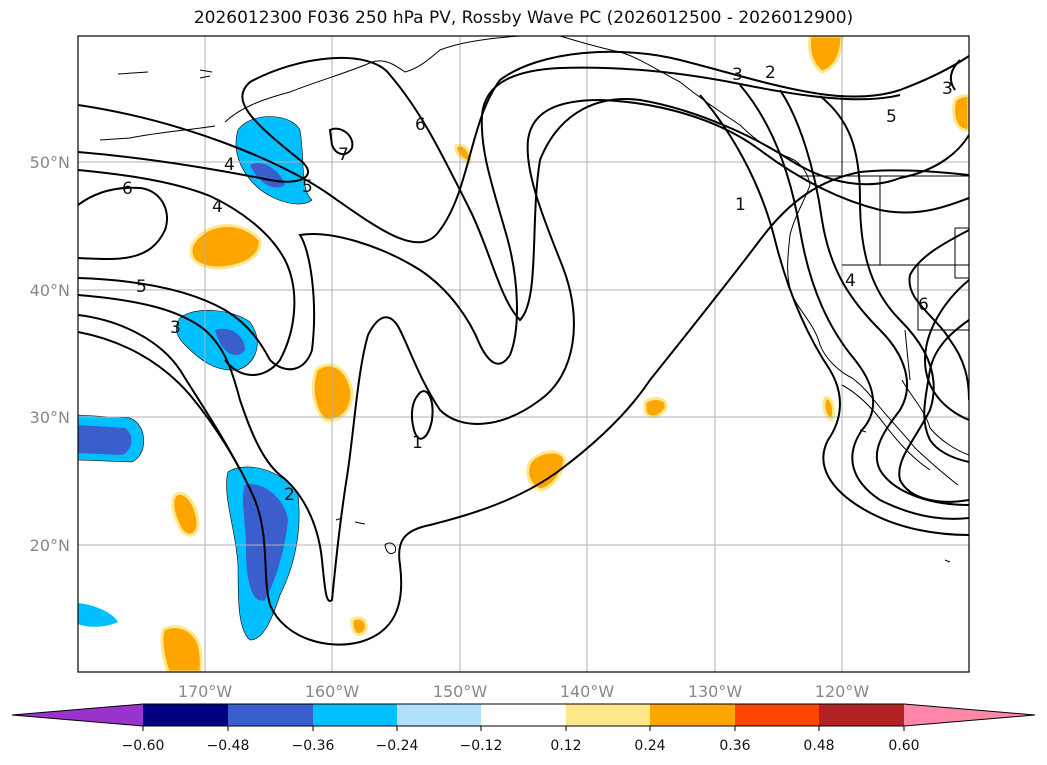  What do you see at coordinates (886, 427) in the screenshot?
I see `baja-california` at bounding box center [886, 427].